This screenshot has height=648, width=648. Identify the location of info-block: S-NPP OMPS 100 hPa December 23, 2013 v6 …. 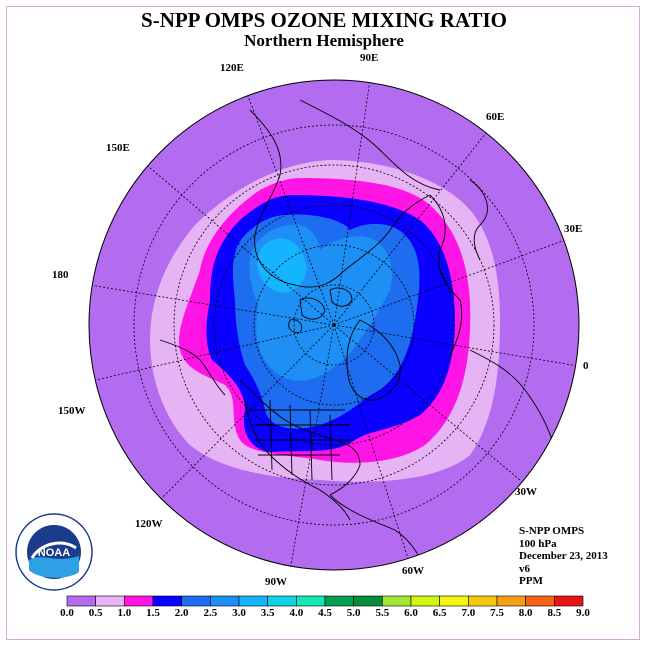
(563, 556).